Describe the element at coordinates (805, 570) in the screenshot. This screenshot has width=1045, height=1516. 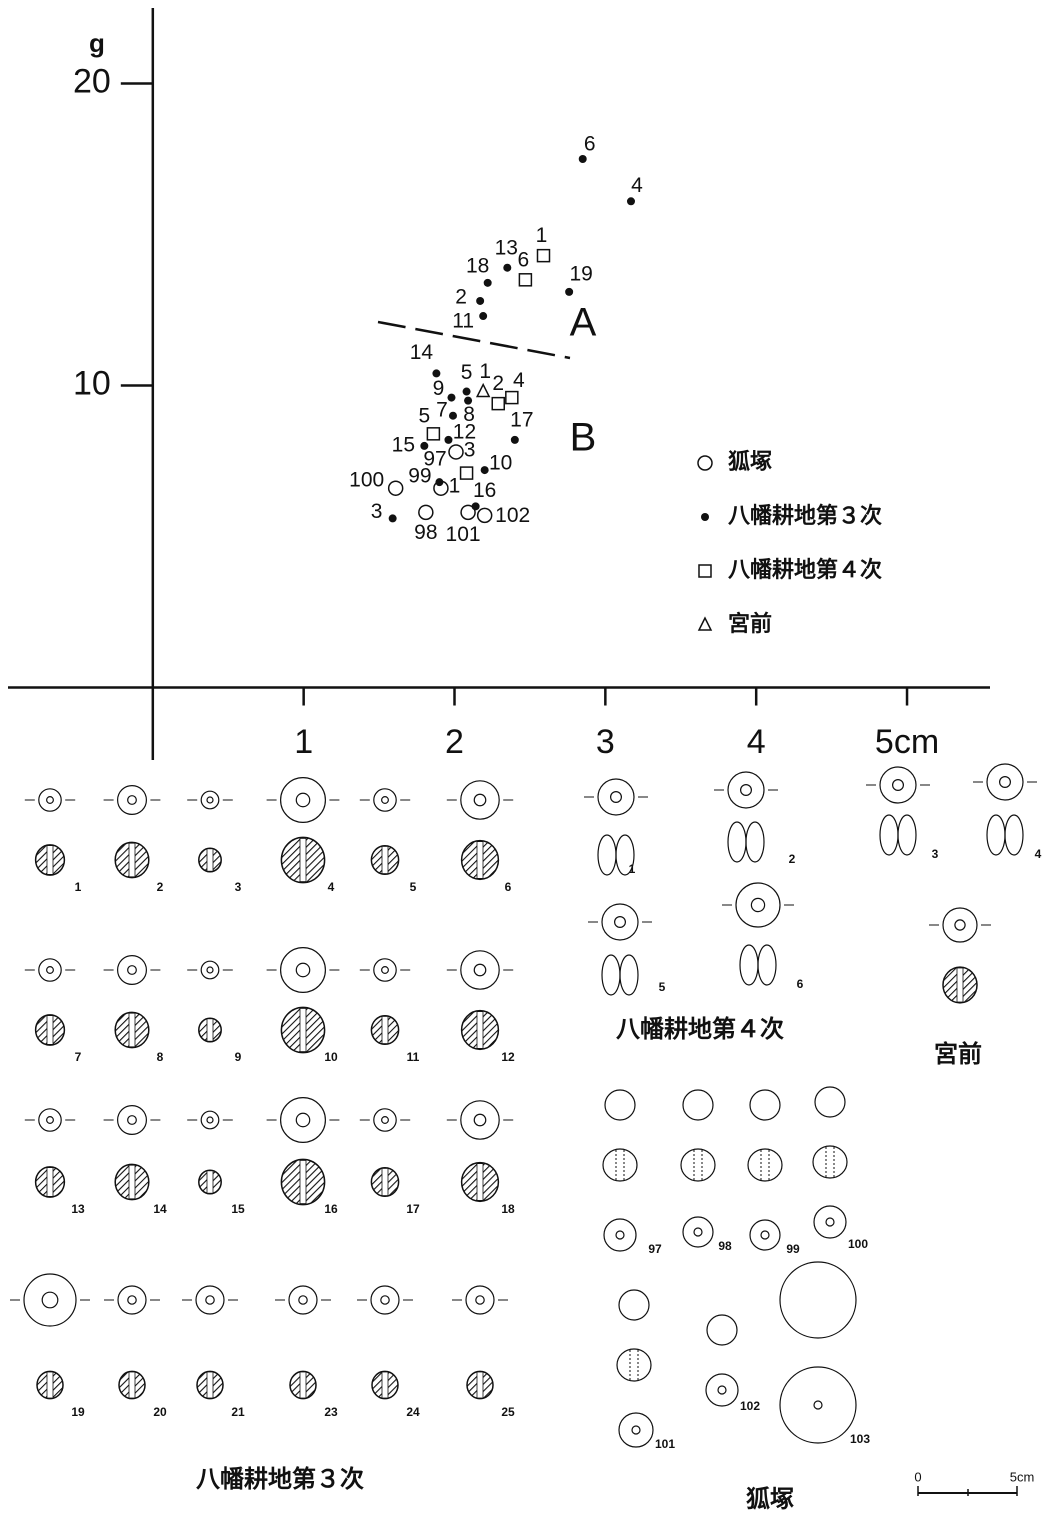
I see `legend-label: 八幡耕地第４次` at that location.